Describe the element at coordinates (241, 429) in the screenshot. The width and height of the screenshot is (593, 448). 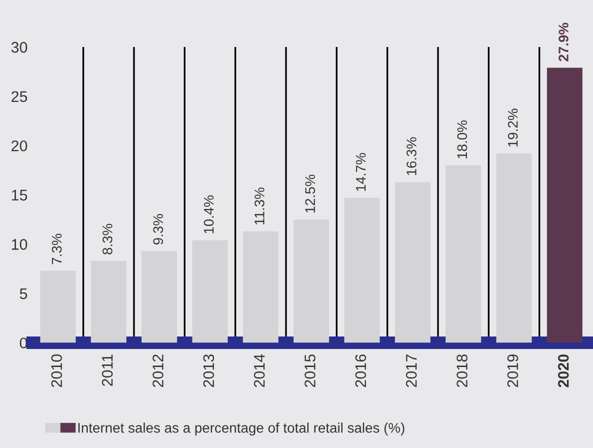
I see `legend-label: Internet sales as a percentage of total retail sales (%)` at that location.